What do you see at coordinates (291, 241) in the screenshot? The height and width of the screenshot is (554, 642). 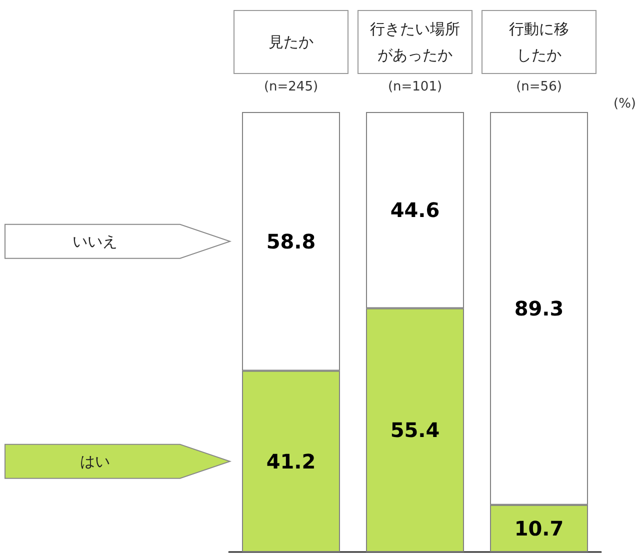 I see `data-label: 58.8` at bounding box center [291, 241].